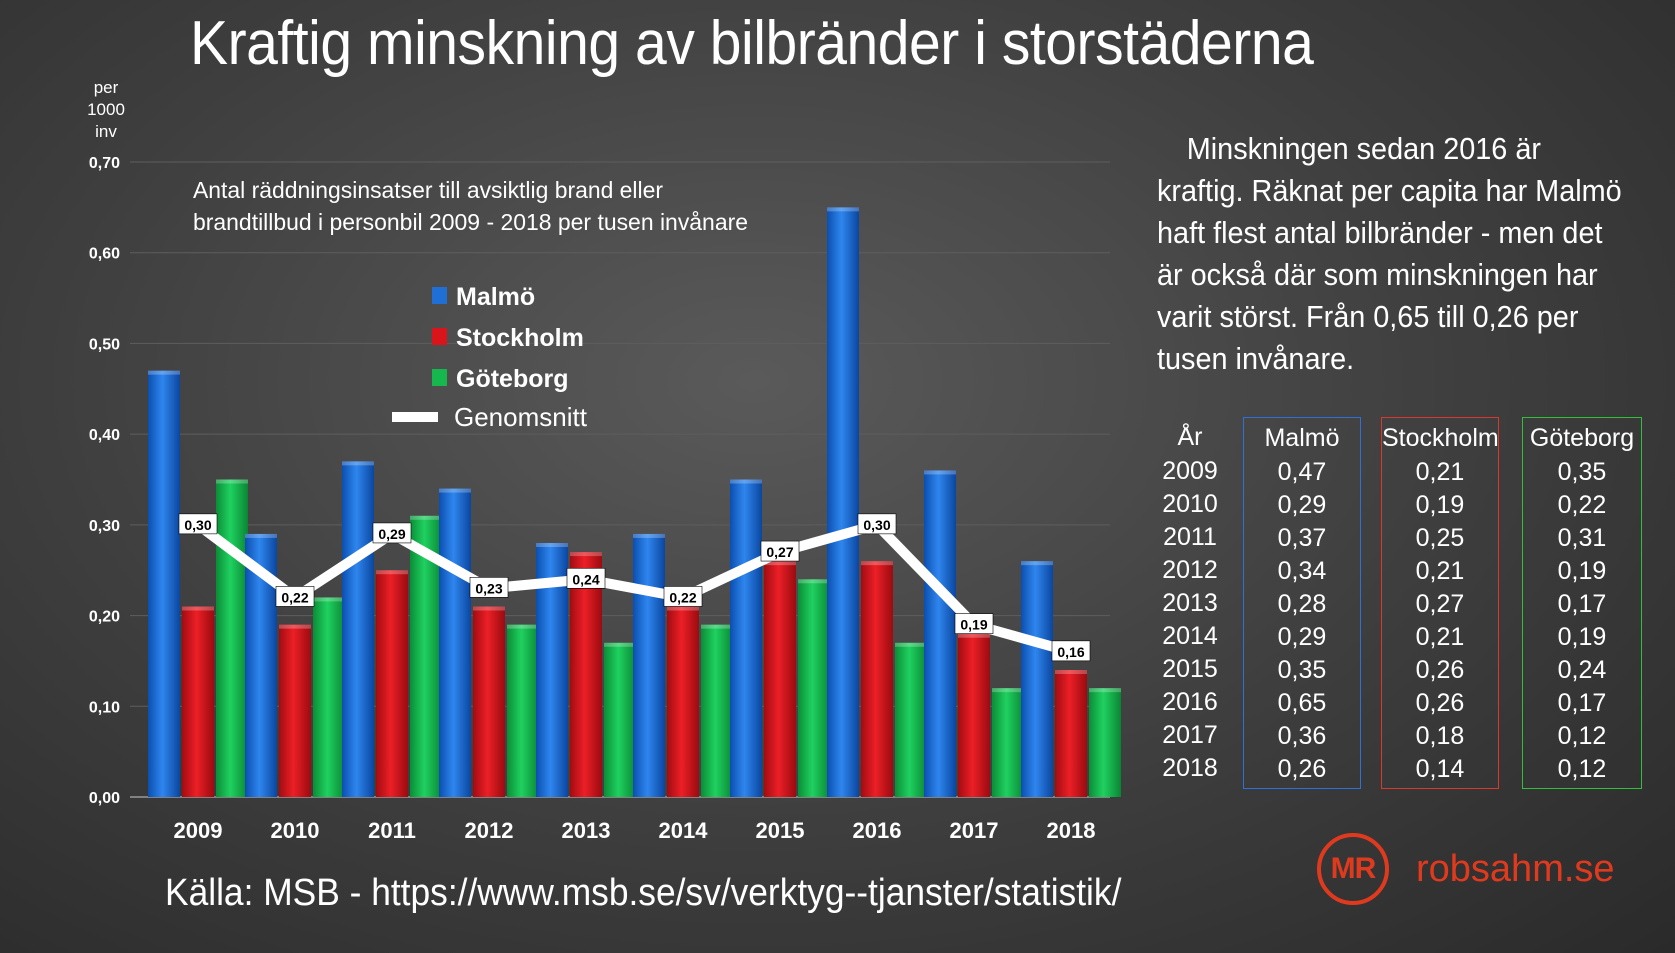  What do you see at coordinates (1440, 736) in the screenshot?
I see `table-stockholm-cell: 0,18` at bounding box center [1440, 736].